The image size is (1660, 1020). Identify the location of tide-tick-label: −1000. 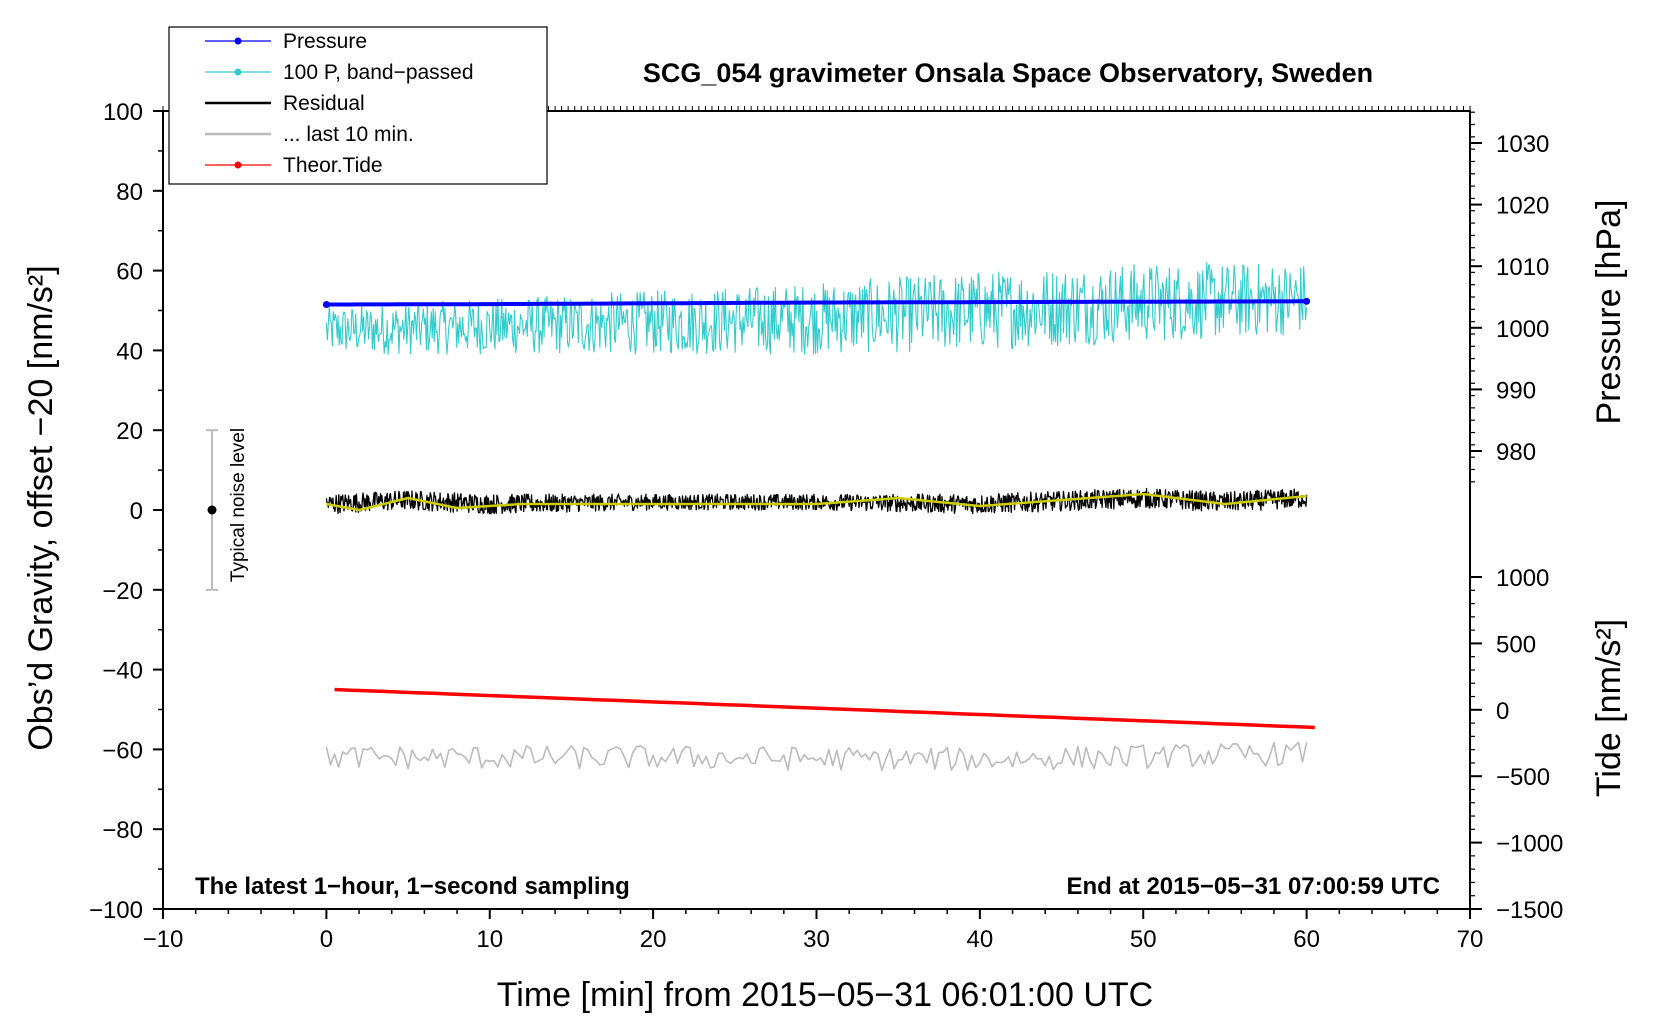
(1529, 844).